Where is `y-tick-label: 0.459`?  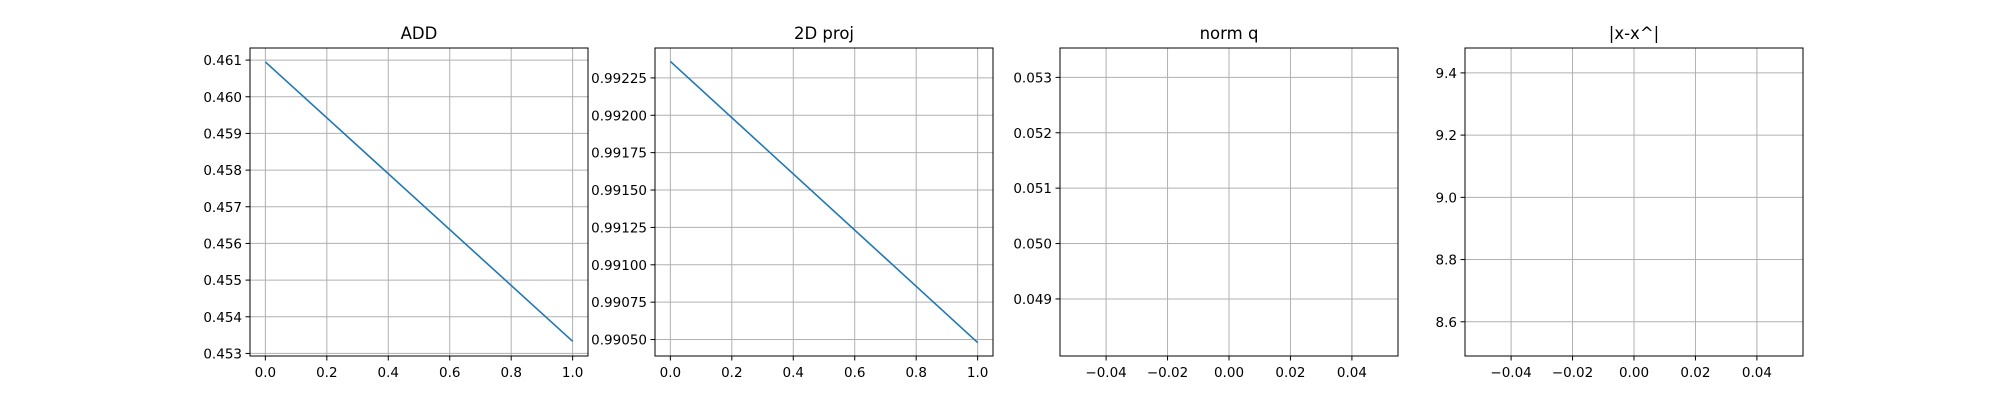
y-tick-label: 0.459 is located at coordinates (222, 134).